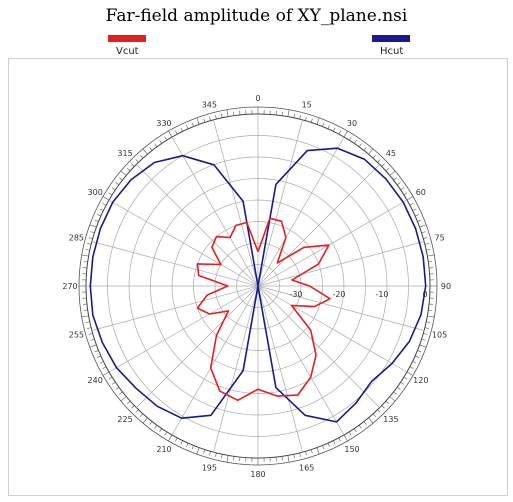  Describe the element at coordinates (307, 104) in the screenshot. I see `angle-tick-label: 15` at that location.